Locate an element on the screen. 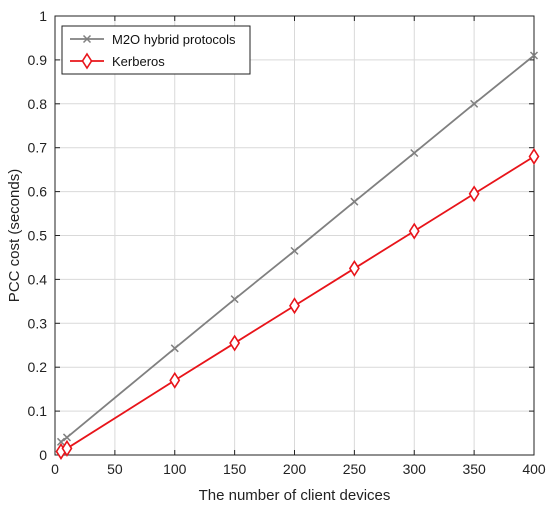 This screenshot has height=512, width=550. y-axis-title: PCC cost (seconds) is located at coordinates (14, 235).